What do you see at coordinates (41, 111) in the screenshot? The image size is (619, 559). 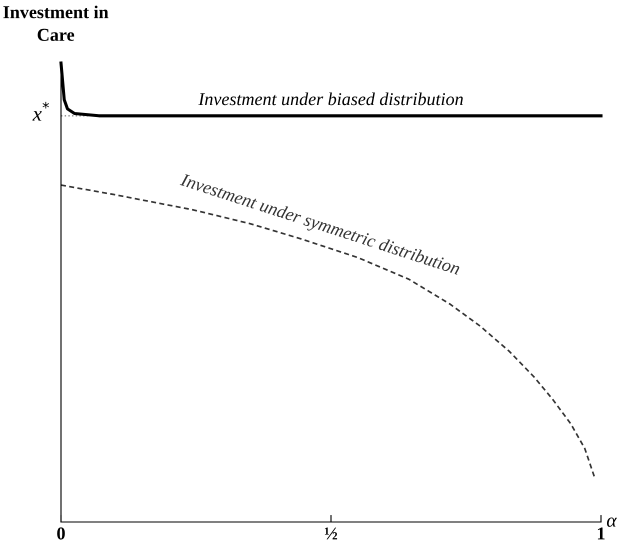 I see `ref-line-label: x$^{*}$` at bounding box center [41, 111].